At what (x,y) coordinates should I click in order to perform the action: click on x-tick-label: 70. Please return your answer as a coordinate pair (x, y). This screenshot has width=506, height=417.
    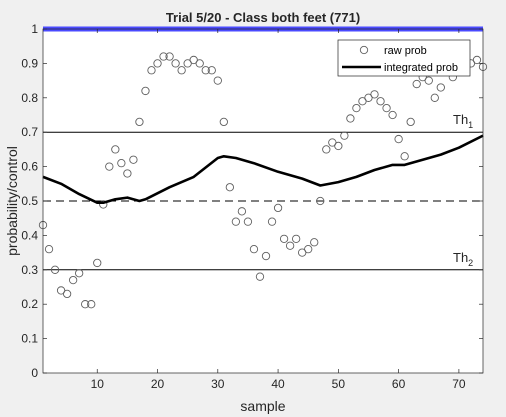
    Looking at the image, I should click on (459, 384).